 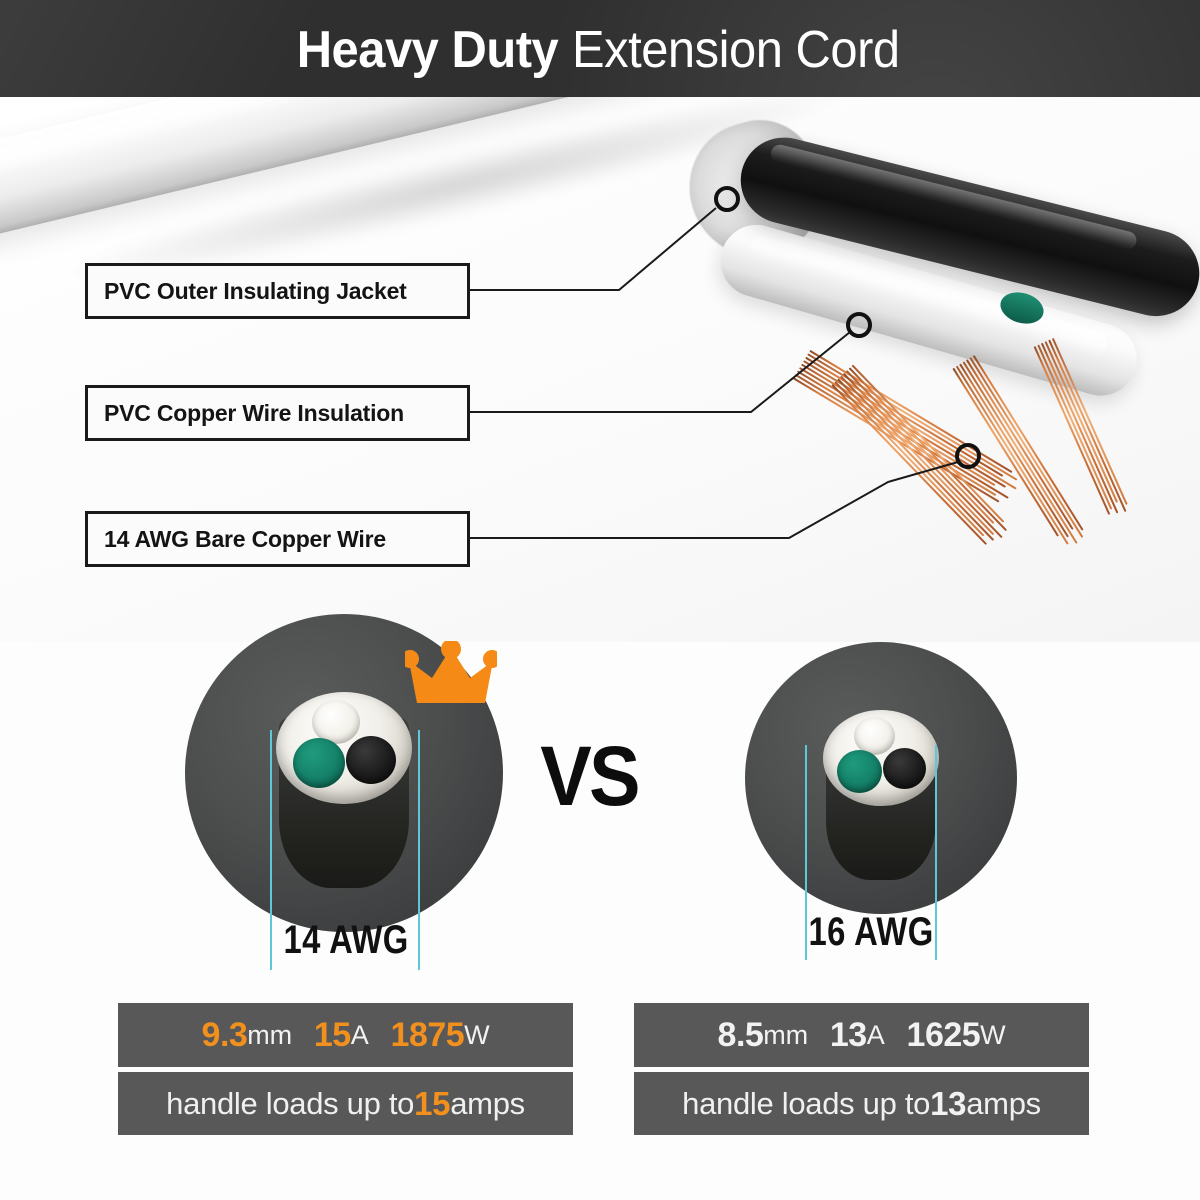 I want to click on page-title: Heavy Duty Extension Cord, so click(x=600, y=49).